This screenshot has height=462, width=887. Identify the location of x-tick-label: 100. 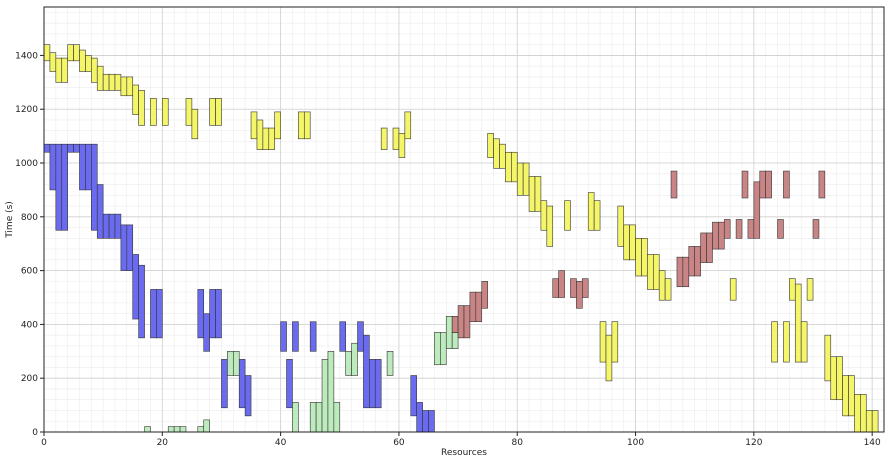
(635, 443).